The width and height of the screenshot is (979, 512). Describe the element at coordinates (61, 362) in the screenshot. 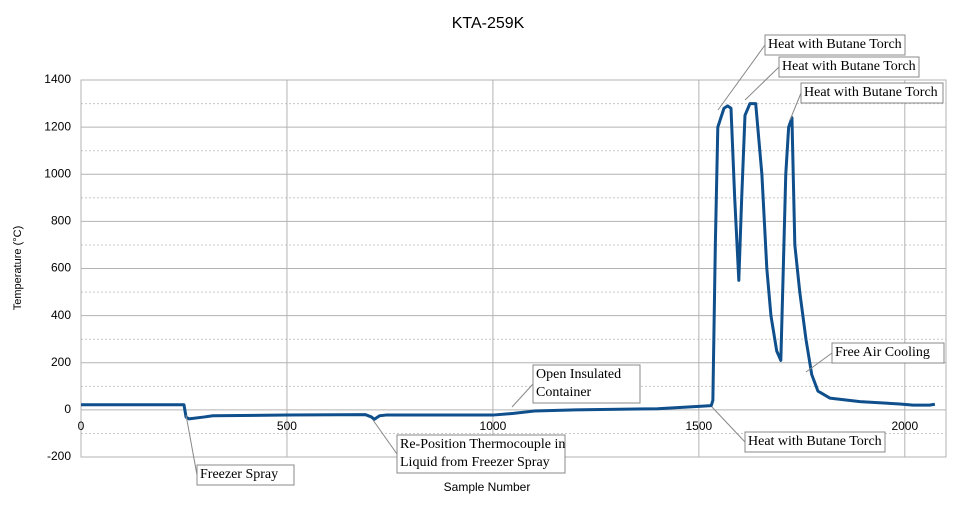

I see `y-tick-label: 200` at that location.